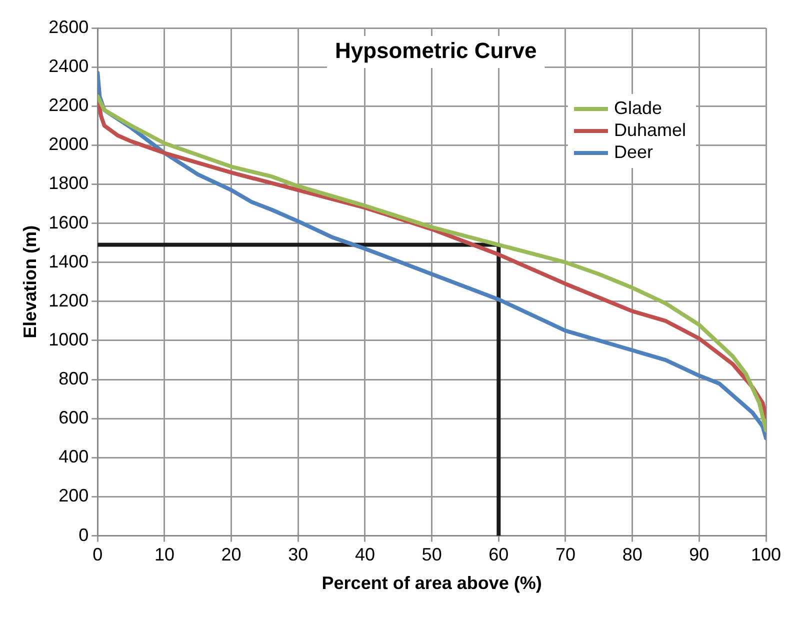 Image resolution: width=794 pixels, height=617 pixels. Describe the element at coordinates (68, 105) in the screenshot. I see `y-tick-label: 2200` at that location.